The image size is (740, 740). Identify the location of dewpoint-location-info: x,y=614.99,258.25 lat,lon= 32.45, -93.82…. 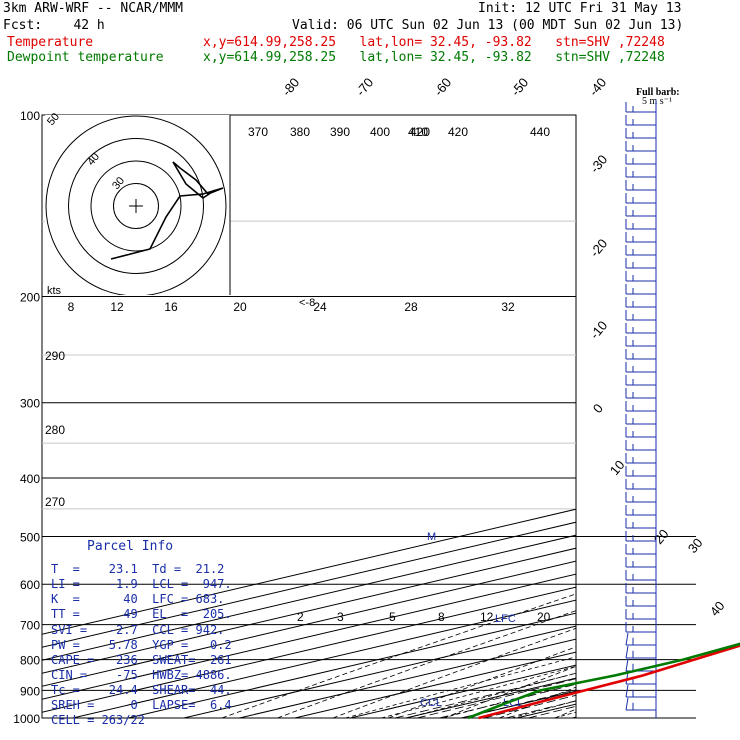
(434, 57).